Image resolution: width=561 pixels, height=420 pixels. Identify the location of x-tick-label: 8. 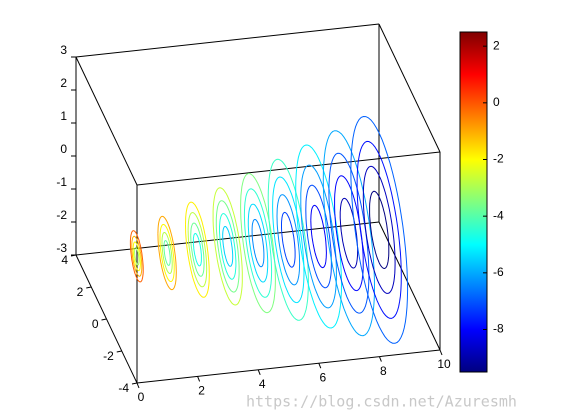
(383, 371).